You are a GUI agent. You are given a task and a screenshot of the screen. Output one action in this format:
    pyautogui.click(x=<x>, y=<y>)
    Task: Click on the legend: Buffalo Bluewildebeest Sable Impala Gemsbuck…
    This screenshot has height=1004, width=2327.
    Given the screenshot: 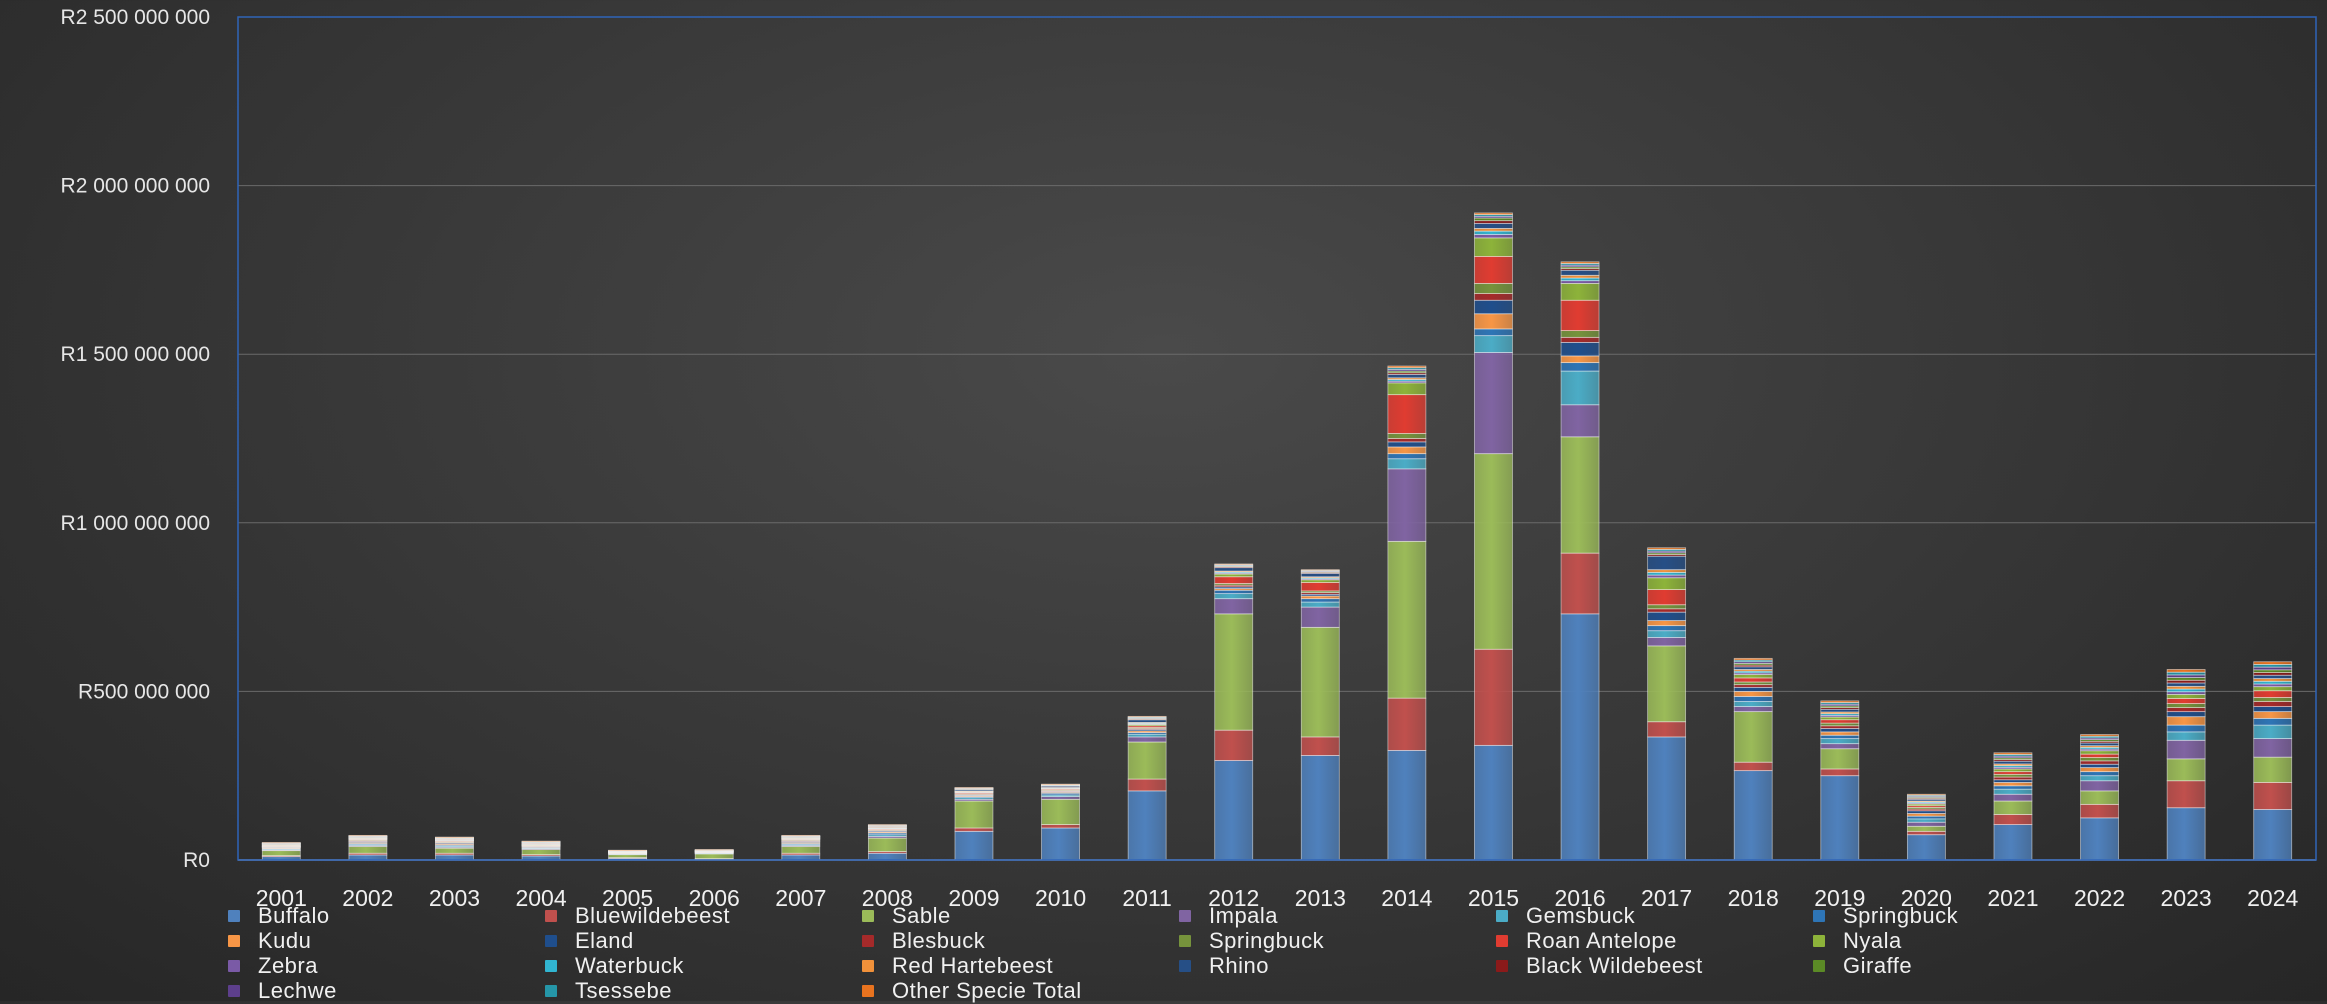 What is the action you would take?
    pyautogui.click(x=1268, y=953)
    